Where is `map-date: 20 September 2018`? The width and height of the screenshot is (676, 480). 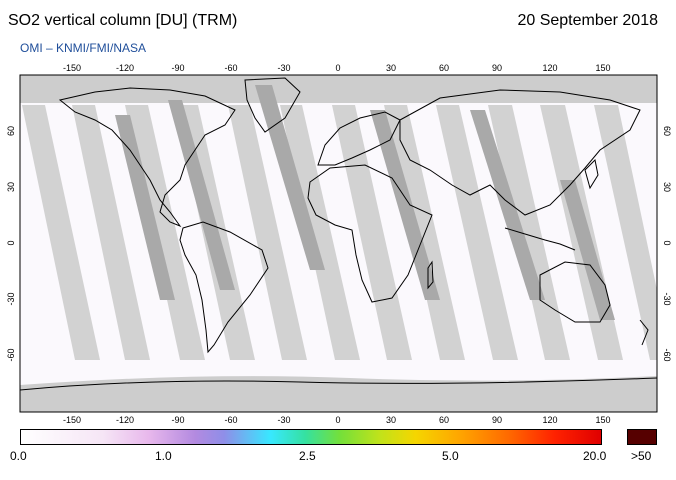
map-date: 20 September 2018 is located at coordinates (587, 20).